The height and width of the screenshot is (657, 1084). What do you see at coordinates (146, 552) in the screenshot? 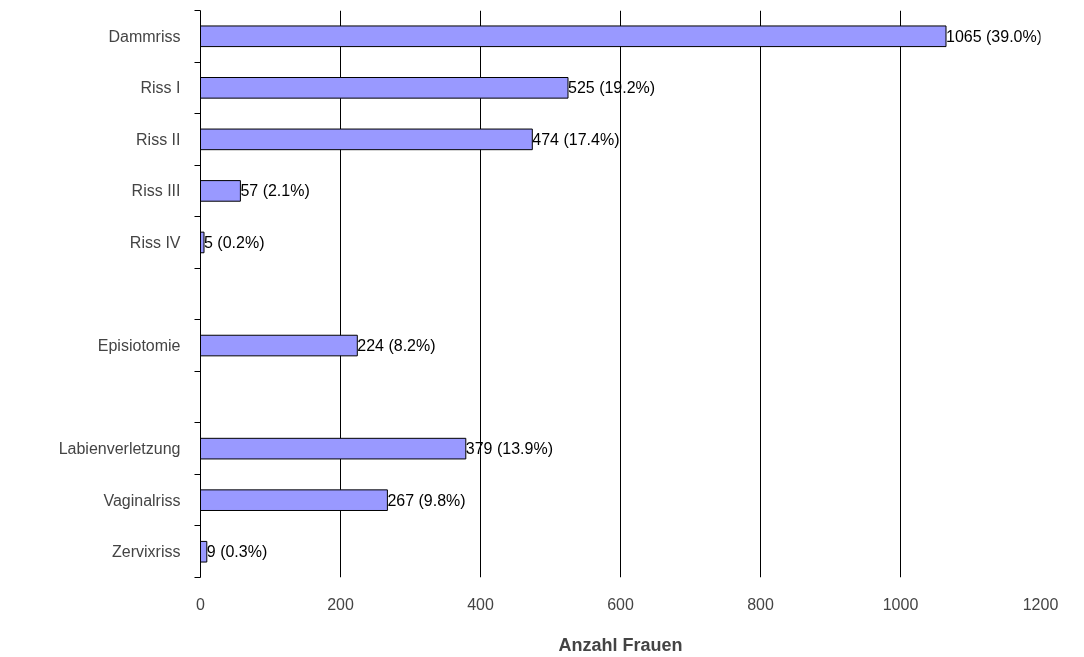
I see `y-tick-label: Zervixriss` at bounding box center [146, 552].